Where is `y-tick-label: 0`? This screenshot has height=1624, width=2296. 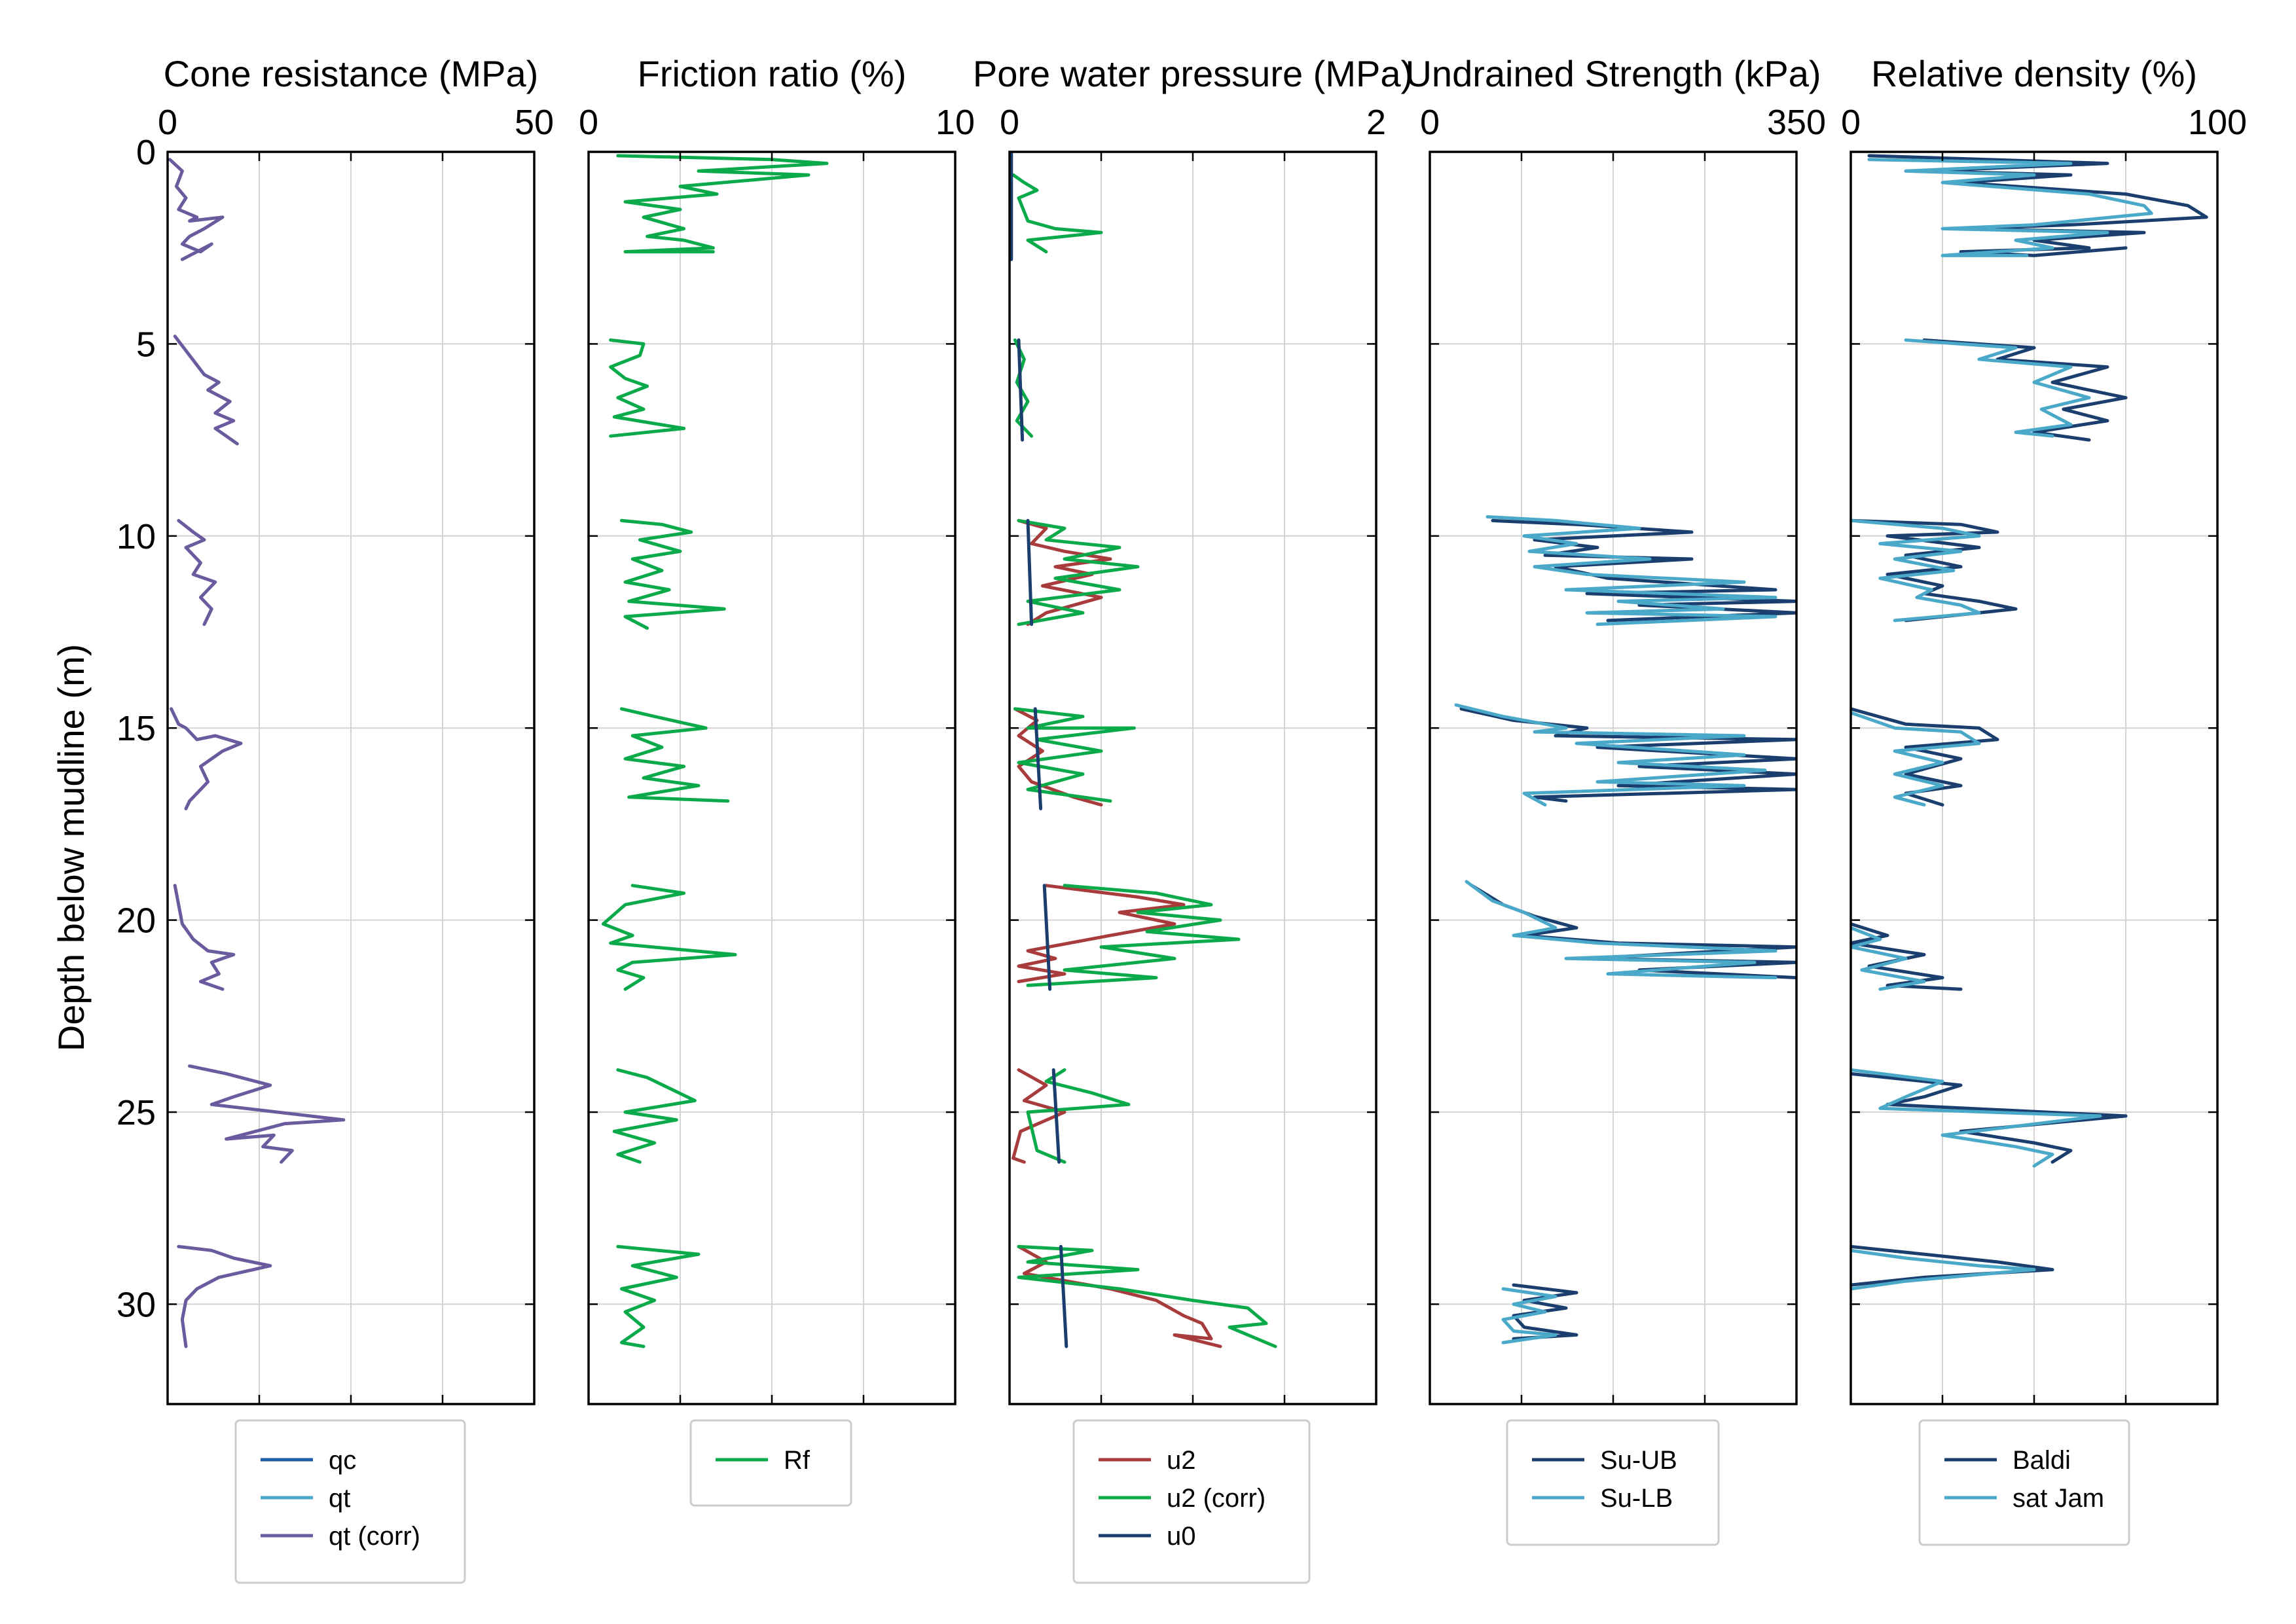 y-tick-label: 0 is located at coordinates (146, 152).